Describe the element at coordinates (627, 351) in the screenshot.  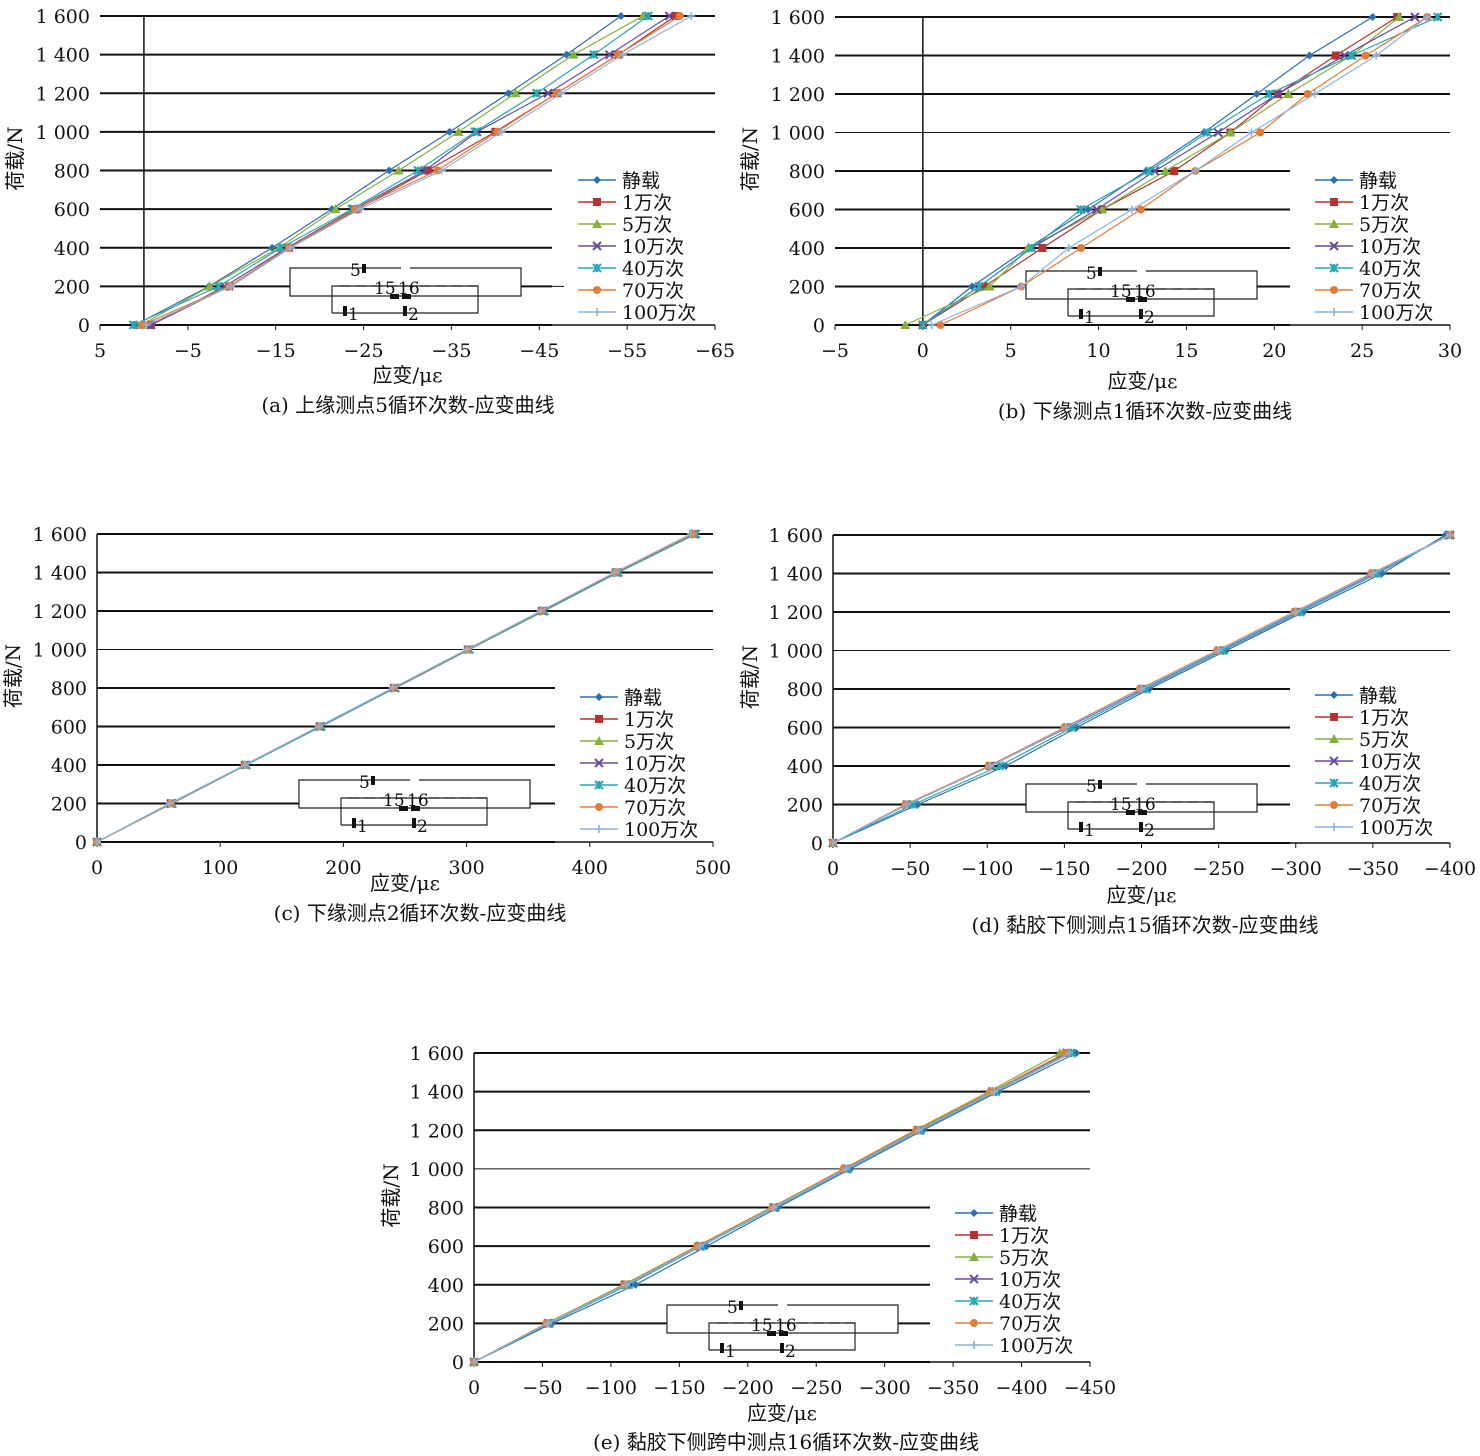
I see `x-tick-label: −55` at that location.